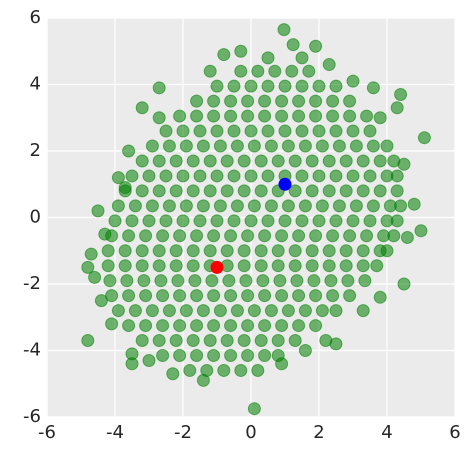 The width and height of the screenshot is (474, 454). I want to click on y-tick-label: -6, so click(32, 416).